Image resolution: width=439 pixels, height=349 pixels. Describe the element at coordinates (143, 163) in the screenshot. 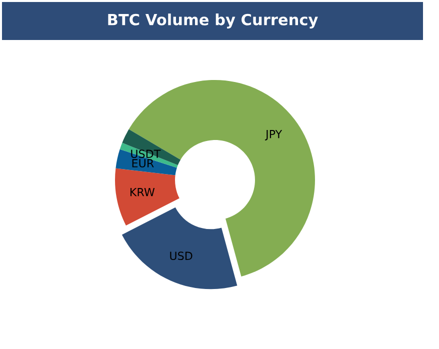

I see `slice-label: EUR` at that location.